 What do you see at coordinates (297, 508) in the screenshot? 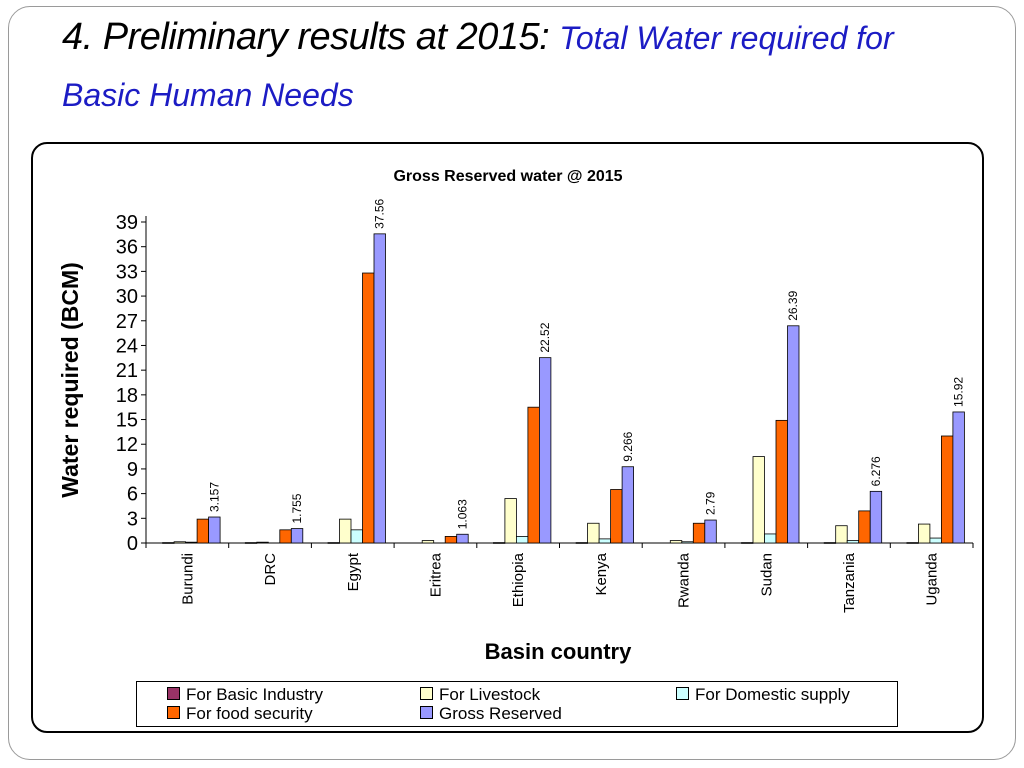
I see `data-label: 1.755` at bounding box center [297, 508].